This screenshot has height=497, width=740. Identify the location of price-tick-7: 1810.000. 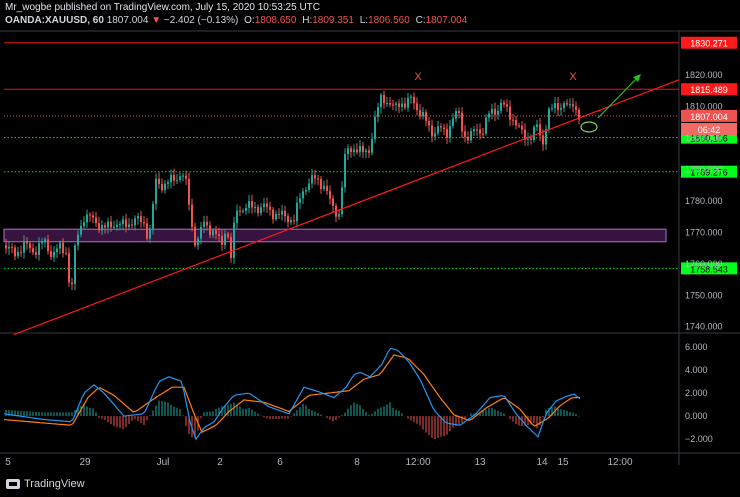
(704, 107).